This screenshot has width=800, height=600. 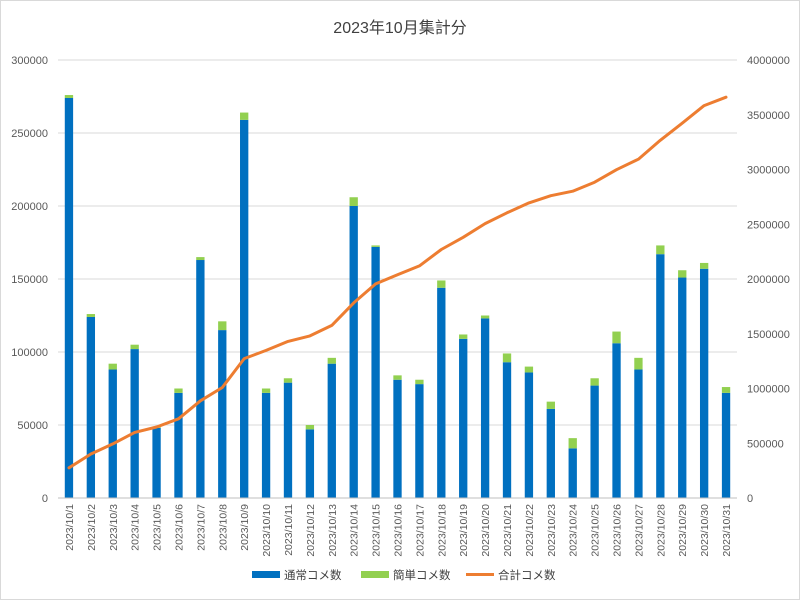 I want to click on x-tick-label: 2023/10/3, so click(x=114, y=527).